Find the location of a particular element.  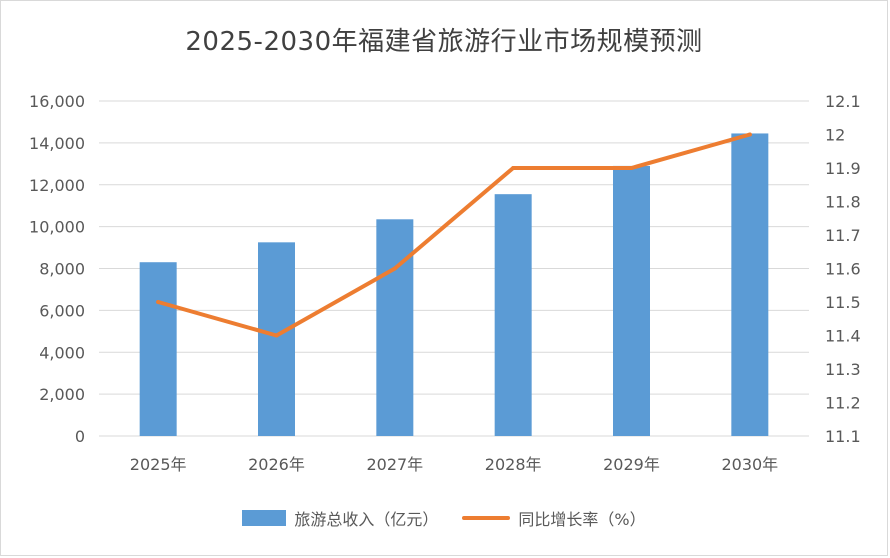

right-tick-label: 11.3 is located at coordinates (843, 369).